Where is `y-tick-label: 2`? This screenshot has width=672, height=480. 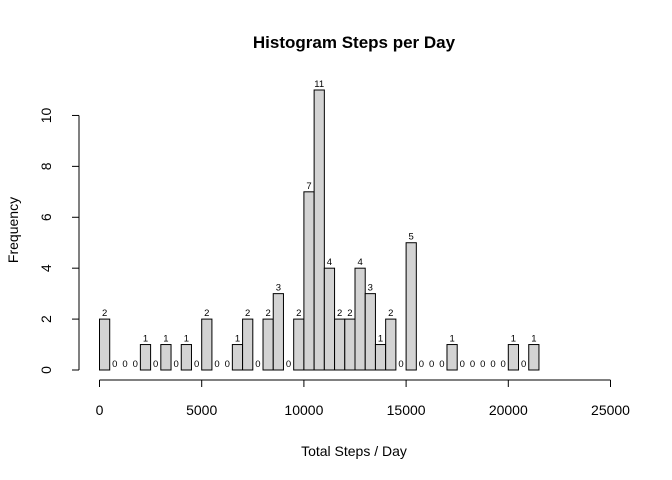 y-tick-label: 2 is located at coordinates (46, 319).